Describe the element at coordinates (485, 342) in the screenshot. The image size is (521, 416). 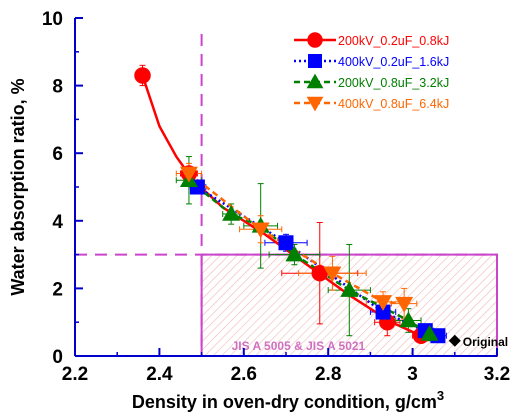
I see `original-label: Original` at that location.